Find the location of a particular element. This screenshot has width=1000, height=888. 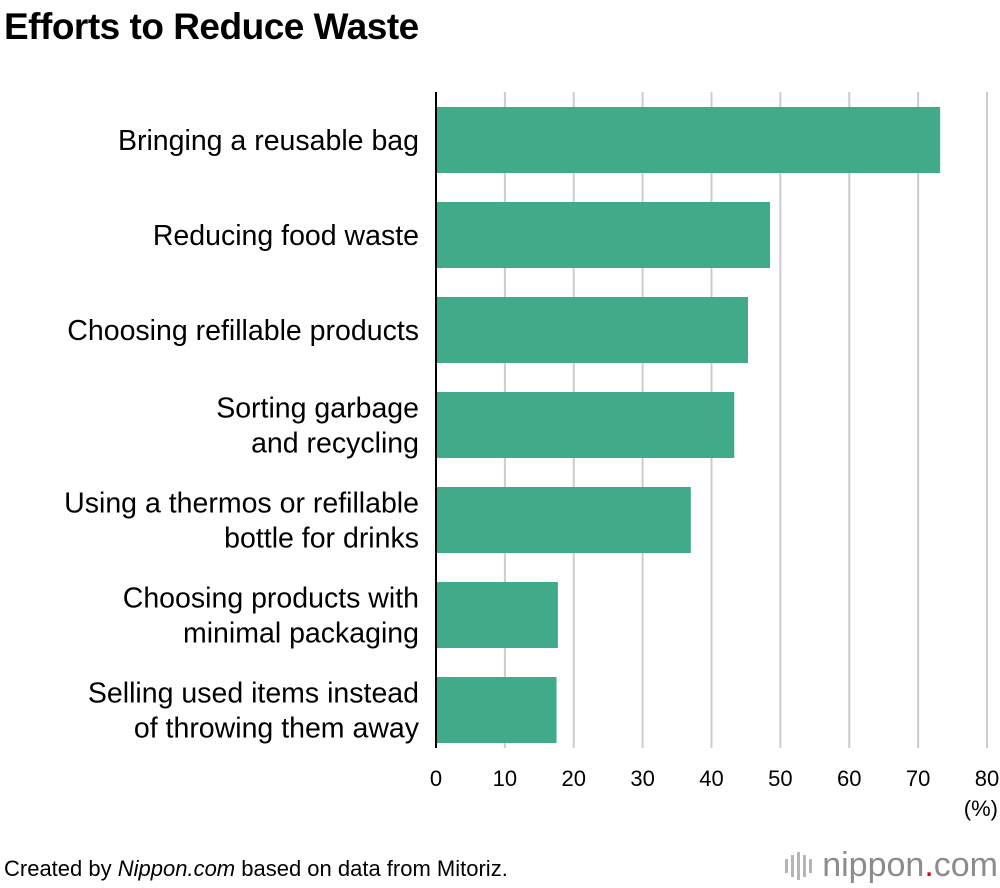

x-tick-label: 50 is located at coordinates (780, 778).